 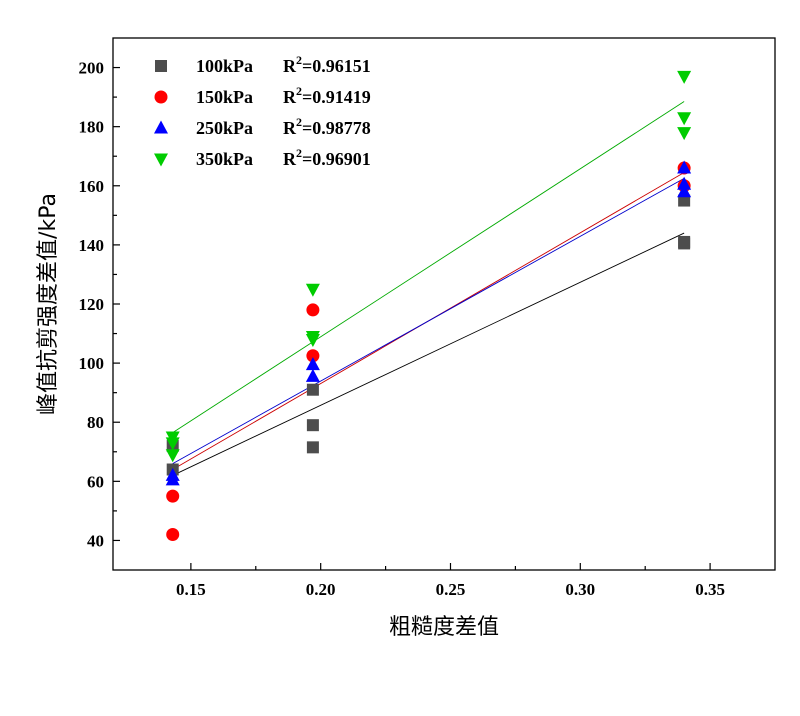 I want to click on y-tick-label: 60, so click(x=95, y=481).